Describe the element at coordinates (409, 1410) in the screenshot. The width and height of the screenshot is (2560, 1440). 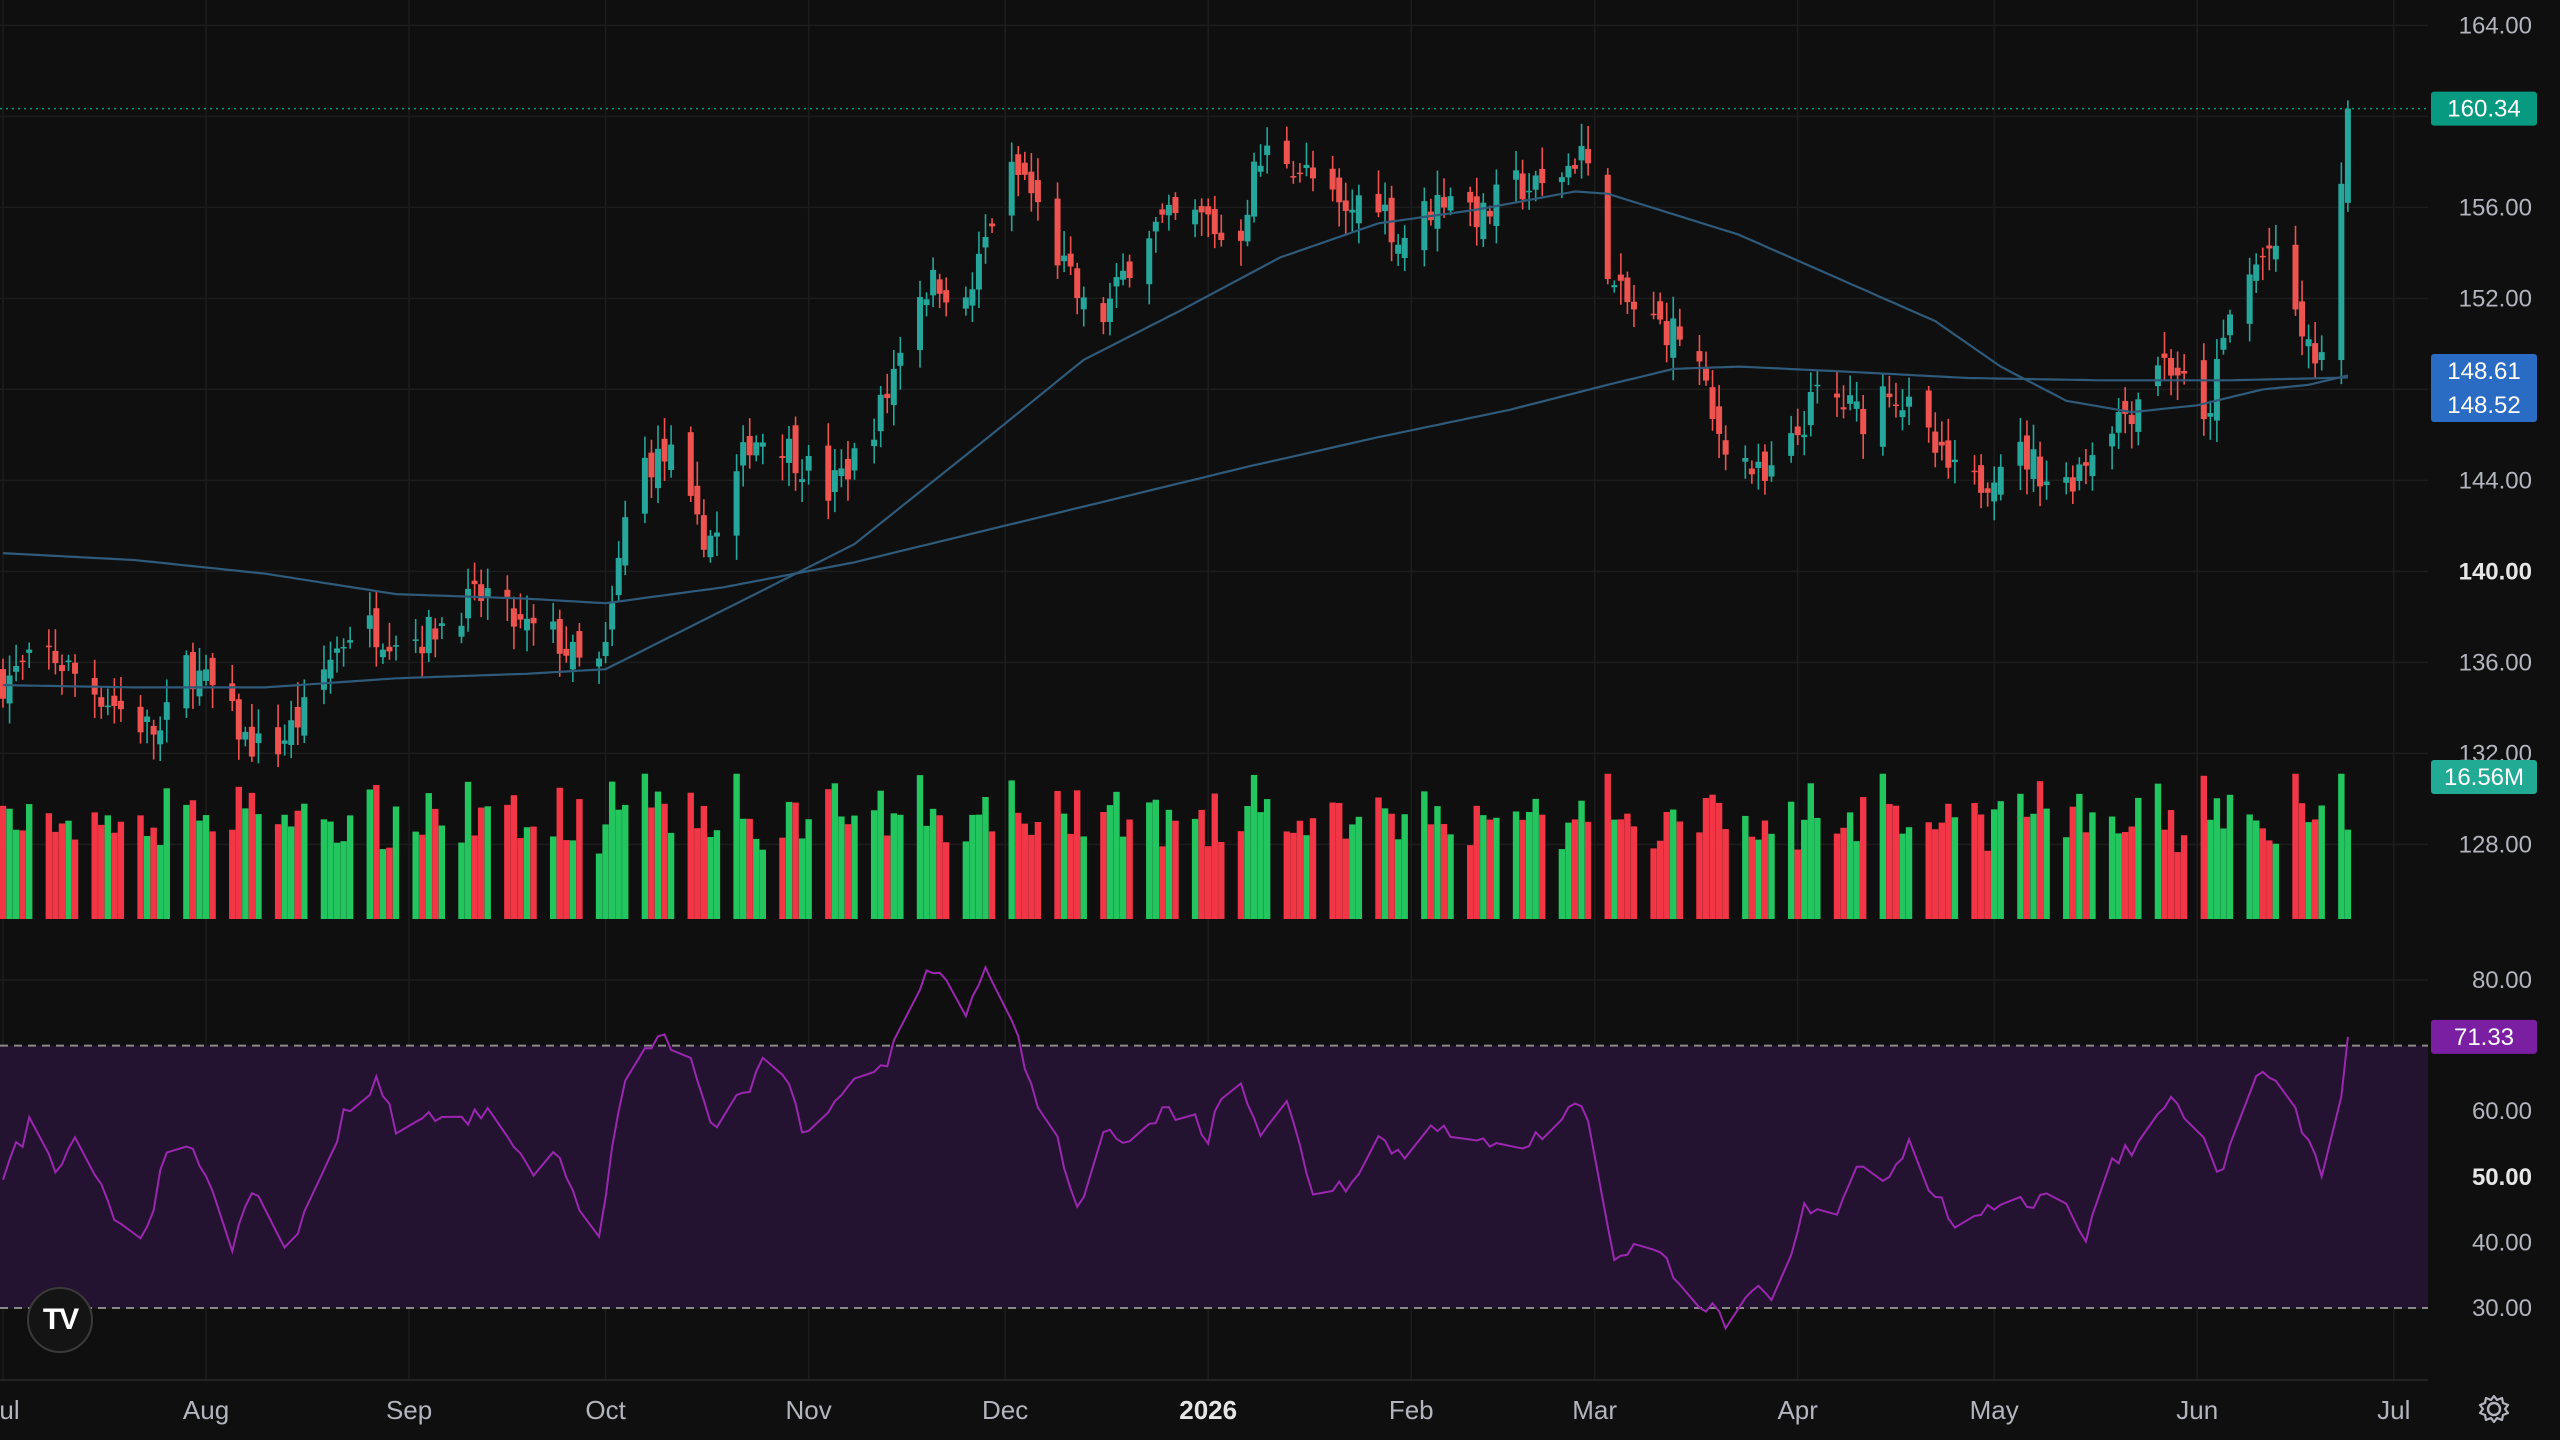
I see `time-tick-label: Sep` at that location.